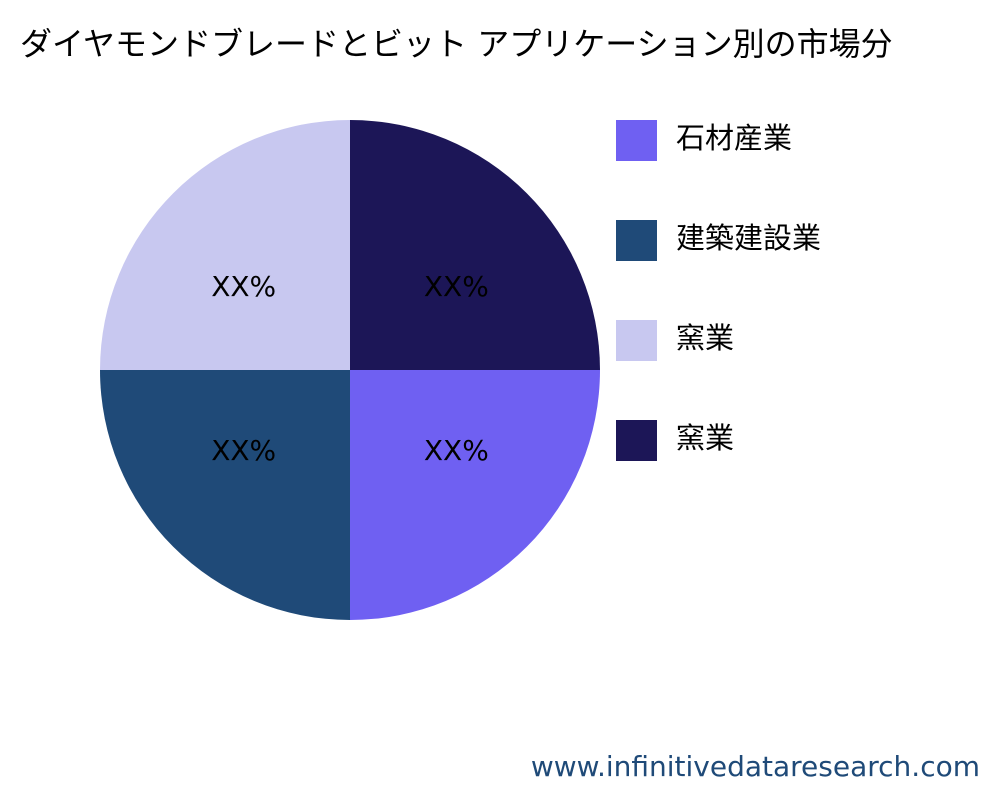  I want to click on legend-label: 石材産業, so click(734, 138).